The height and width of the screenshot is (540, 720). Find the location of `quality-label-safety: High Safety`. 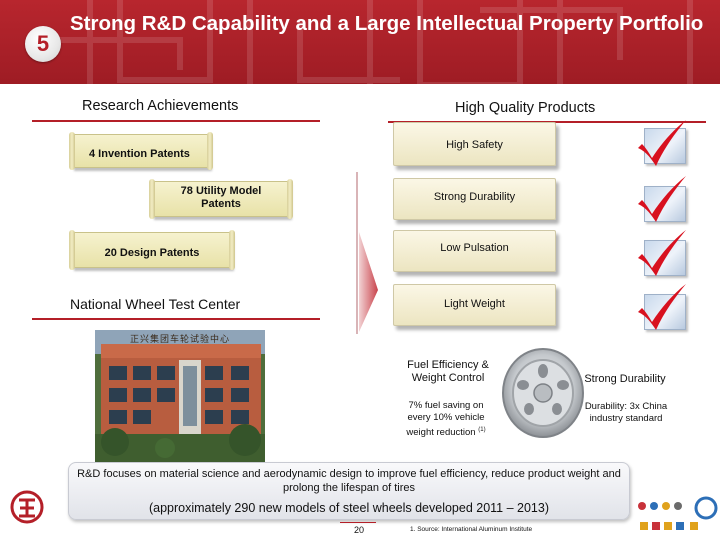

quality-label-safety: High Safety is located at coordinates (474, 145).